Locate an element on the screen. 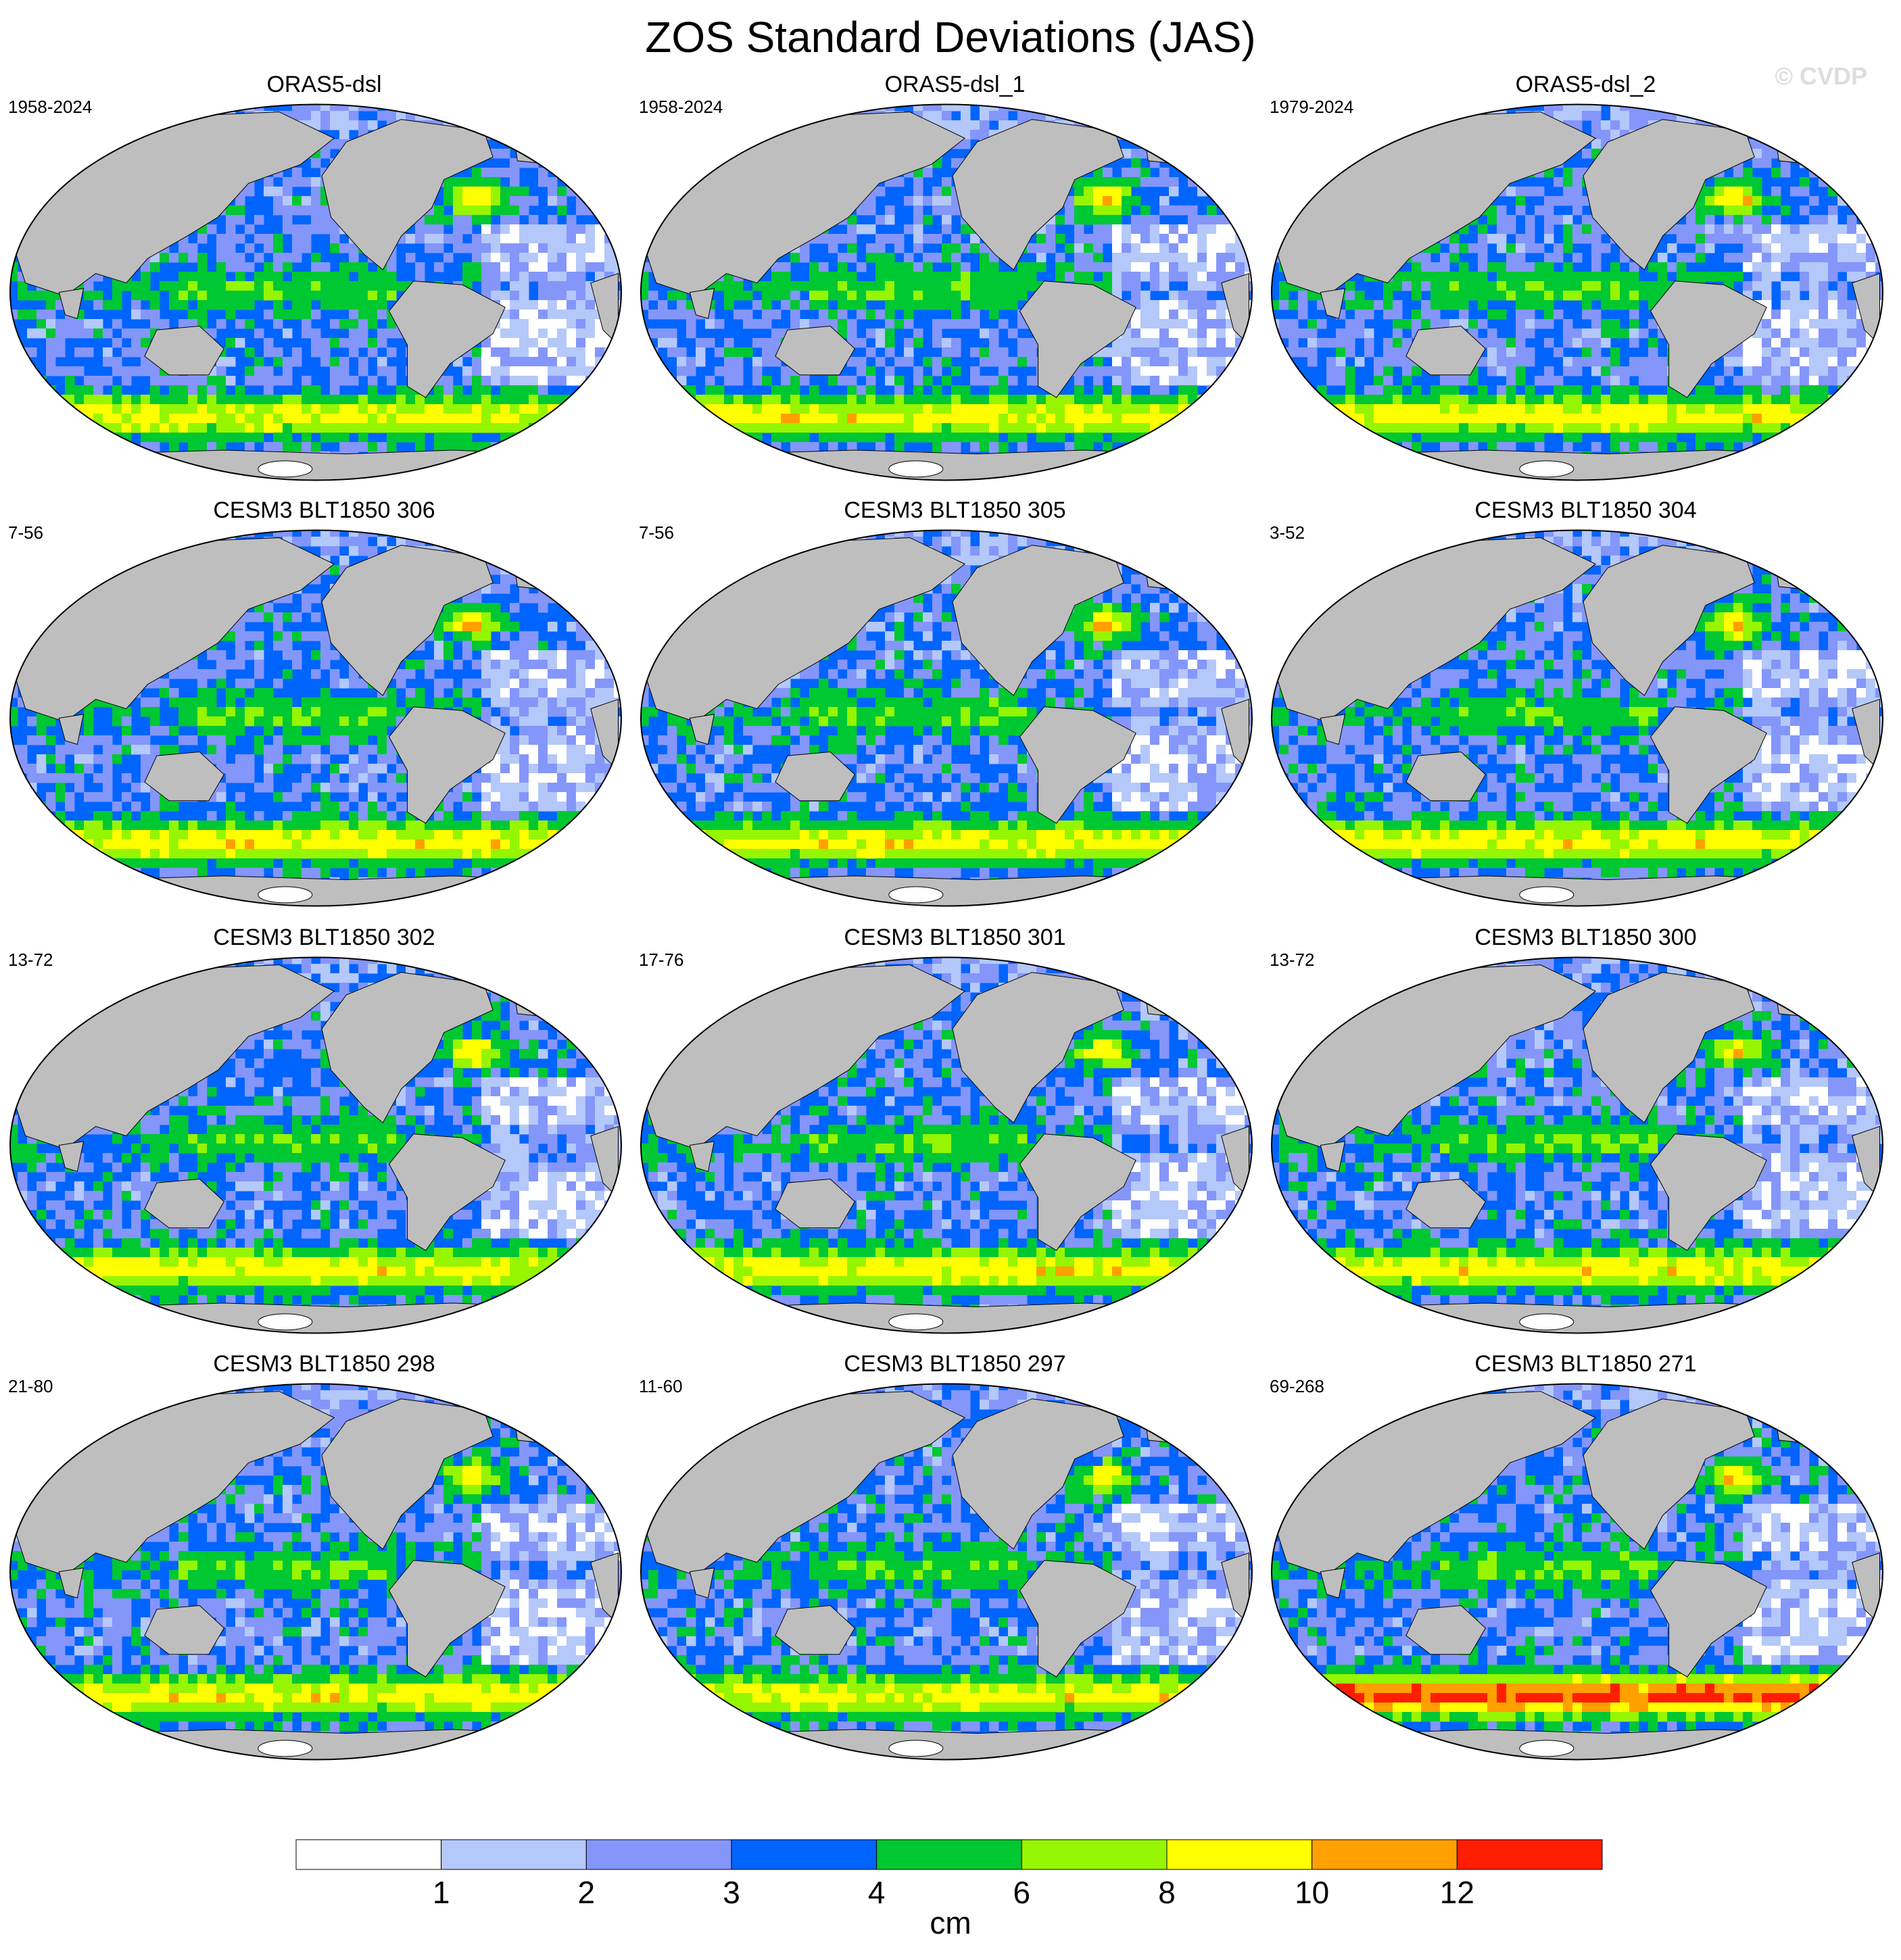 The width and height of the screenshot is (1901, 1960). colorbar-label: 12 is located at coordinates (1457, 1890).